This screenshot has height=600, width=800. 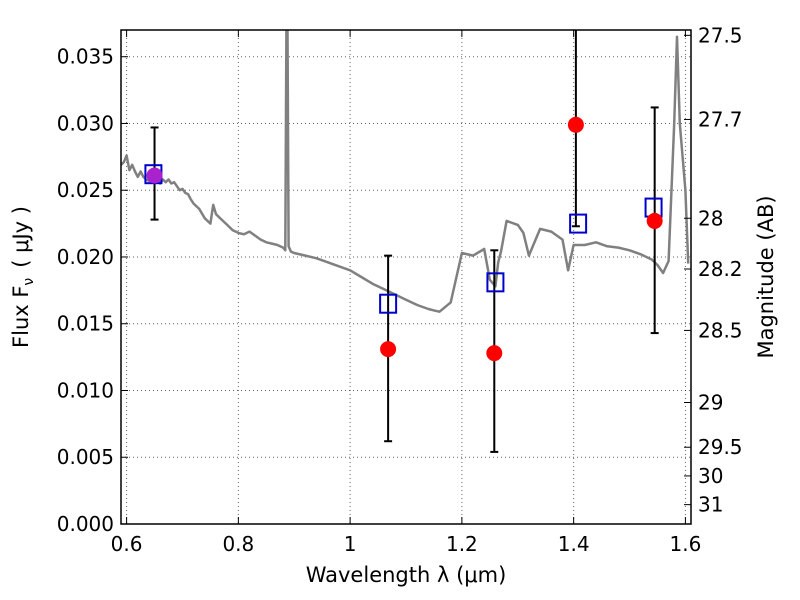 I want to click on y-tick-label: 0.035, so click(x=85, y=57).